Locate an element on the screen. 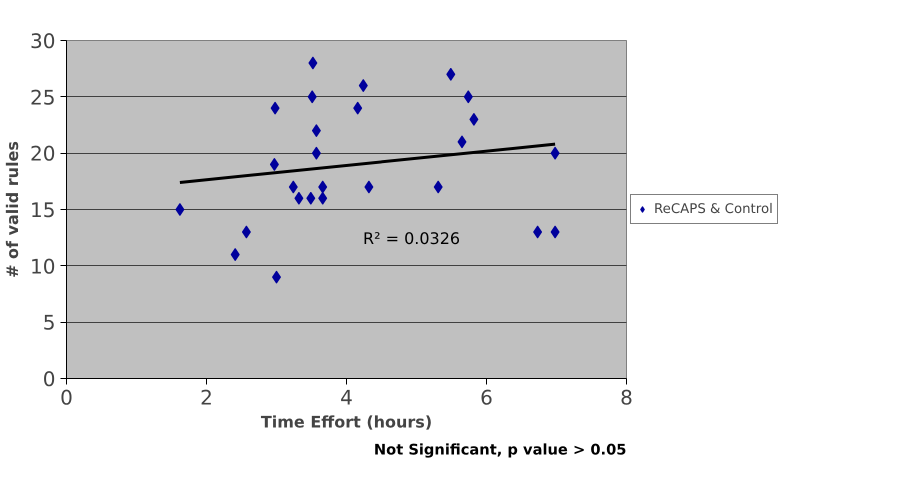 This screenshot has width=912, height=481. y-axis-title: # of valid rules is located at coordinates (12, 209).